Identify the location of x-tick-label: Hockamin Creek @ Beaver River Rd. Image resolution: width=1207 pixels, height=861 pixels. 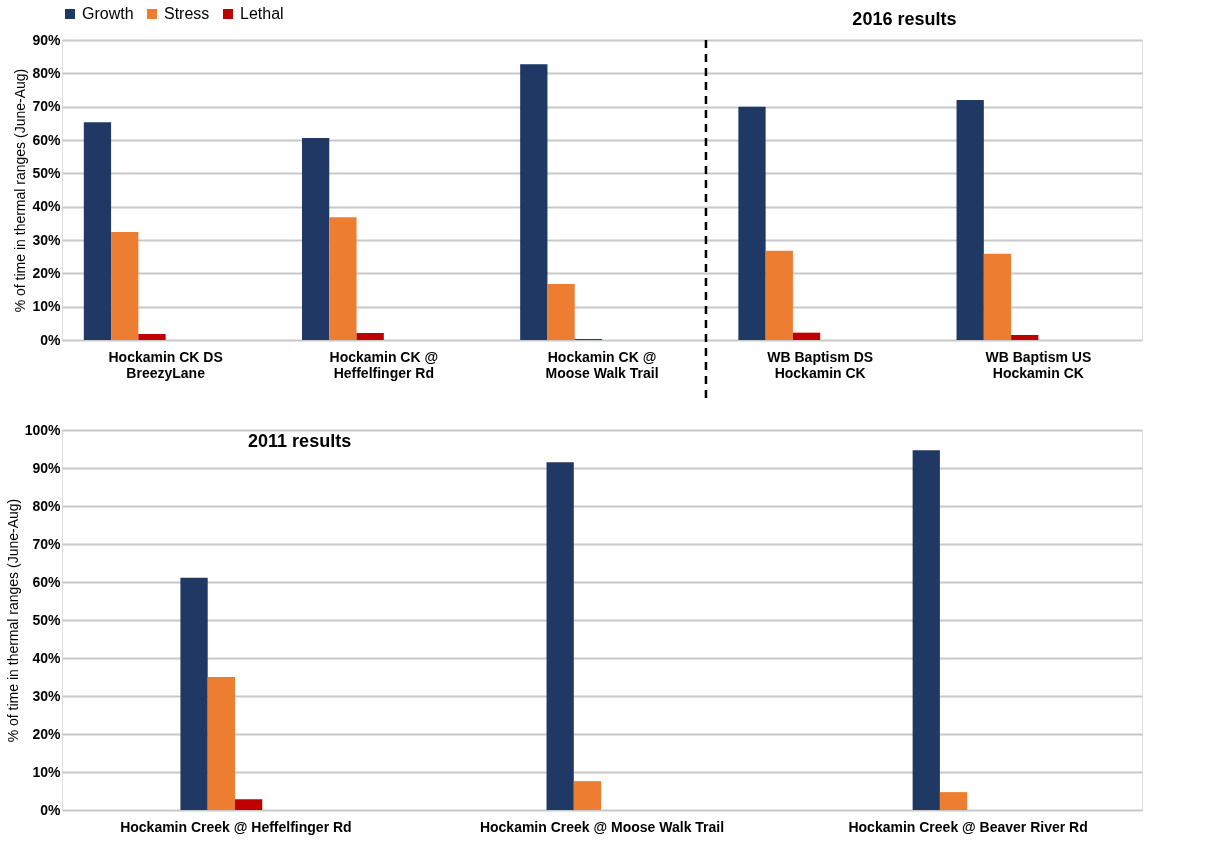
(968, 826).